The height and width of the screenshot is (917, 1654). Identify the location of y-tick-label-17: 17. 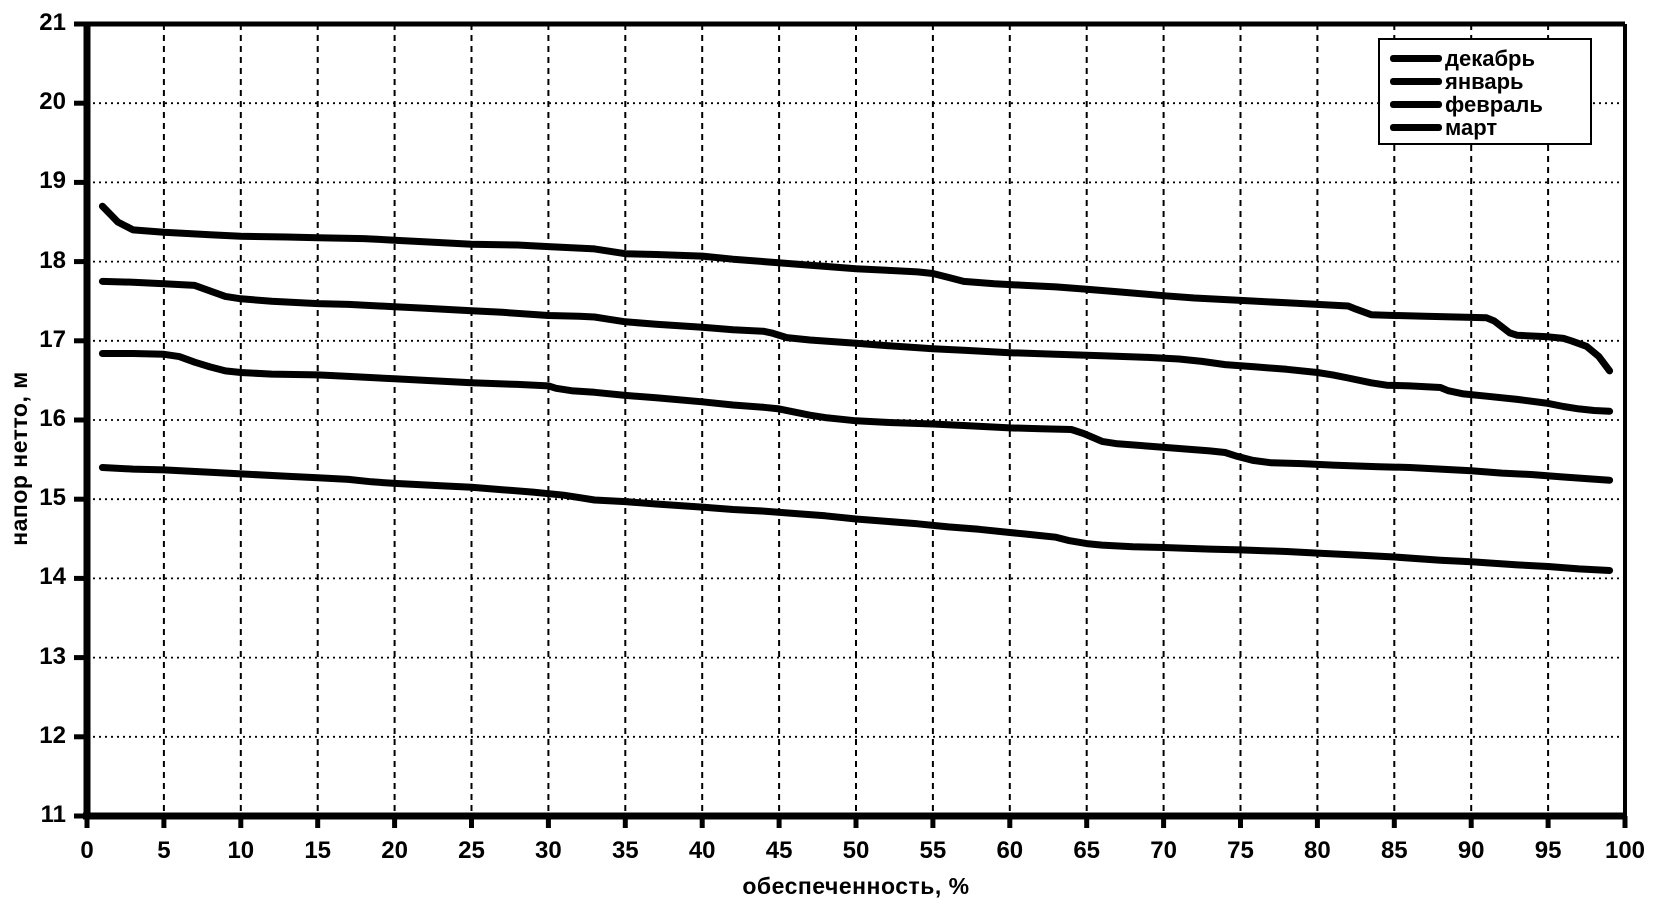
(52, 339).